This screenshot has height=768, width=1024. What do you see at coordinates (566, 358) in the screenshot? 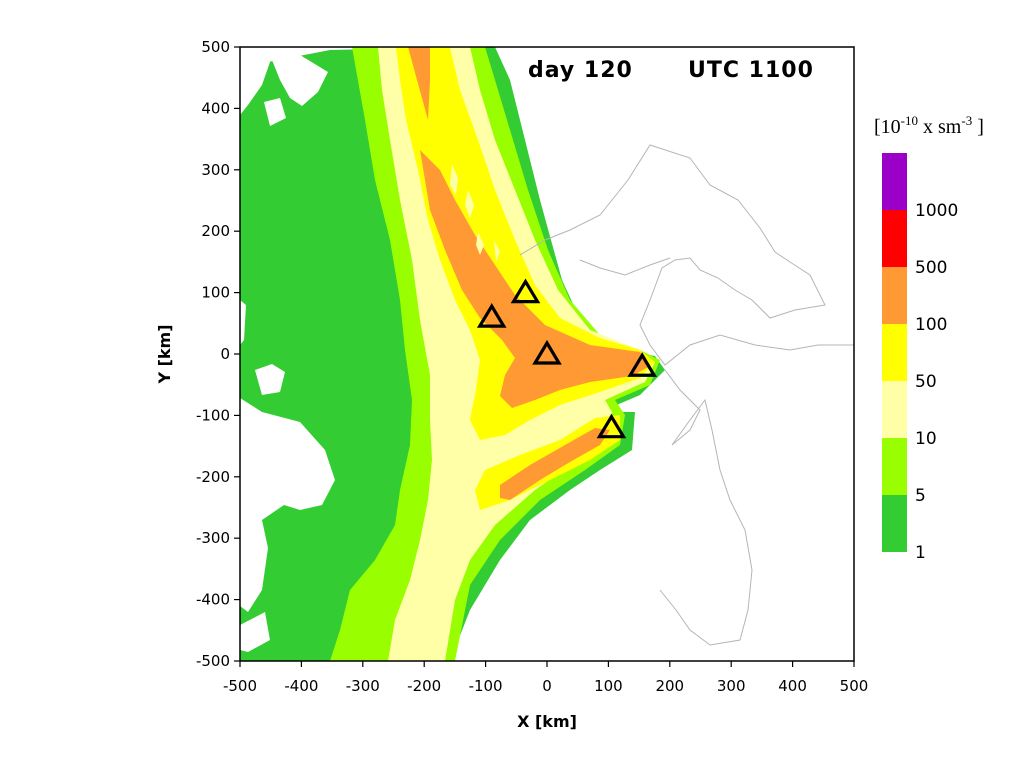
I see `source-markers` at bounding box center [566, 358].